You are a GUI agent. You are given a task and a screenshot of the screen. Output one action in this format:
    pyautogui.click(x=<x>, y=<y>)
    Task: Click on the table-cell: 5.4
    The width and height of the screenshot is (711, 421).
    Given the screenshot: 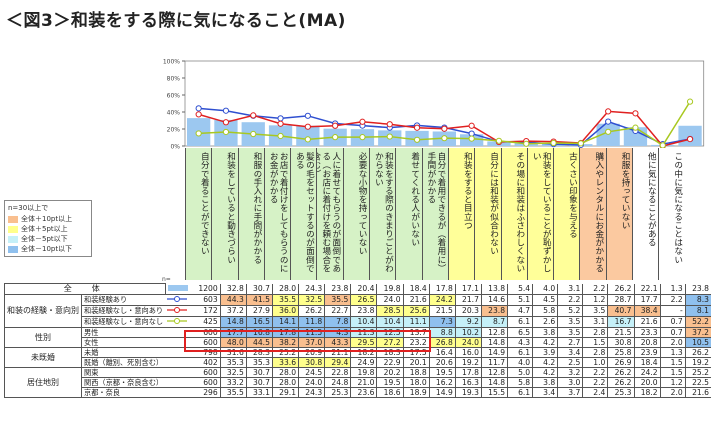 What is the action you would take?
    pyautogui.click(x=520, y=289)
    